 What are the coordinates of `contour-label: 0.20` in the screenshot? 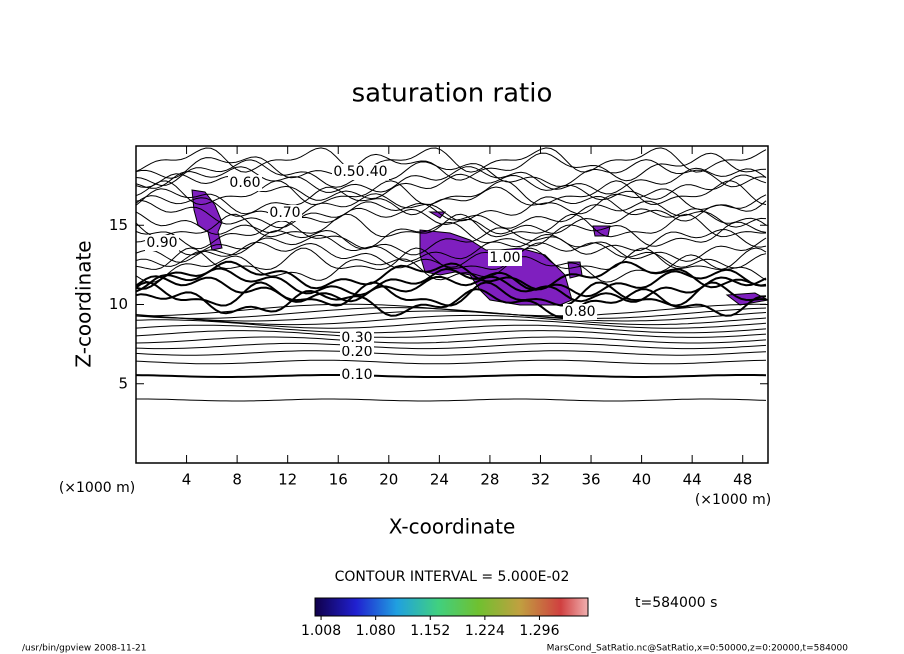 It's located at (356, 352).